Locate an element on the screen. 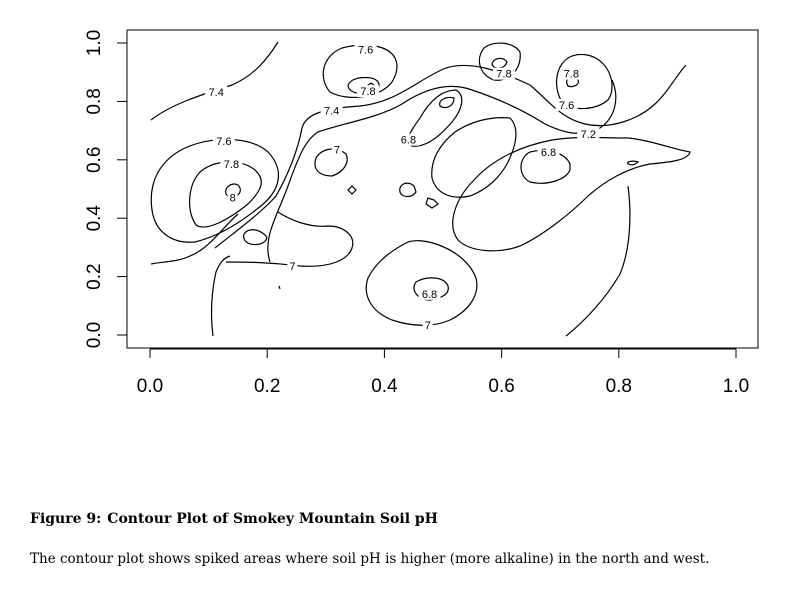 This screenshot has height=603, width=802. figure-number: Figure 9: is located at coordinates (66, 519).